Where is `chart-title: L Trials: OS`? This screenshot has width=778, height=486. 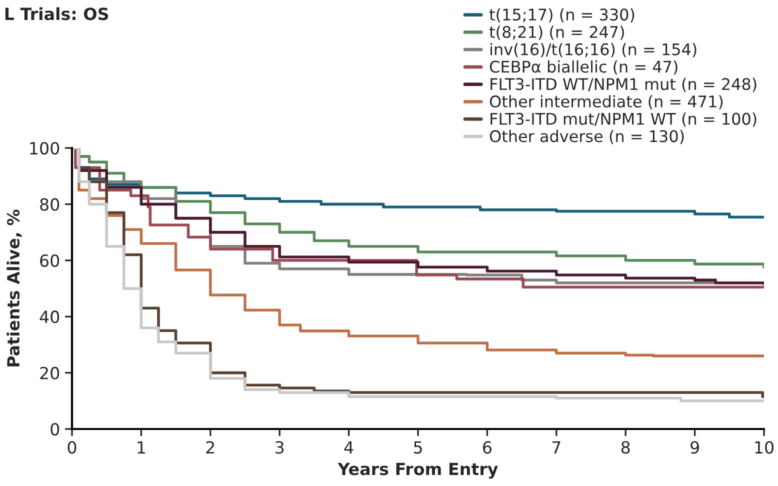
chart-title: L Trials: OS is located at coordinates (56, 13).